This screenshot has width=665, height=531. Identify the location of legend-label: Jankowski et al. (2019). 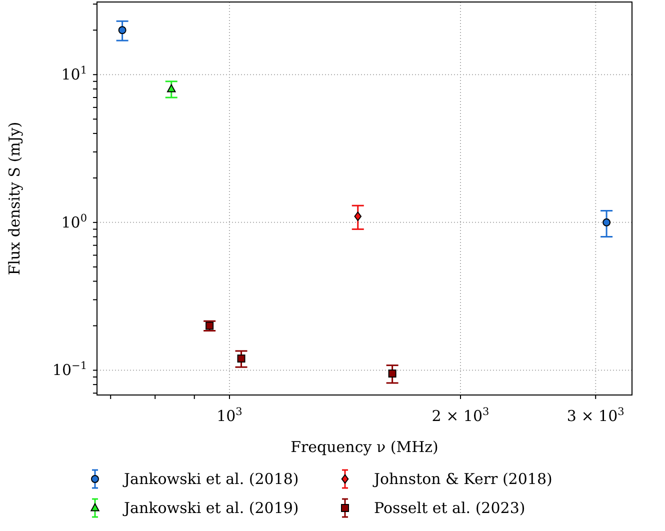
(211, 507).